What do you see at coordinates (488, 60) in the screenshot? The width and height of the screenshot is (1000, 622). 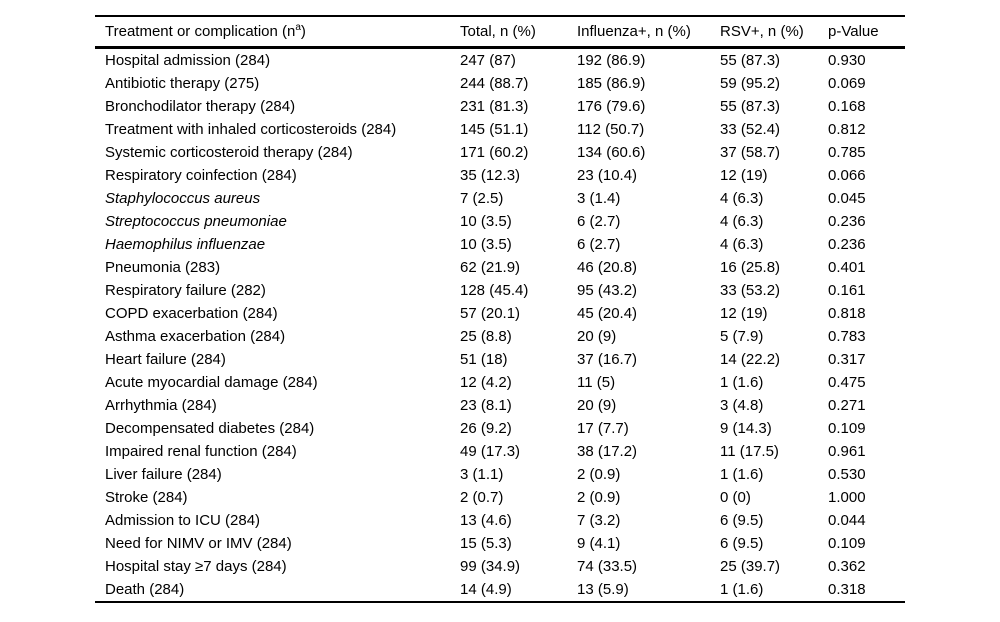 I see `total-cell: 247 (87)` at bounding box center [488, 60].